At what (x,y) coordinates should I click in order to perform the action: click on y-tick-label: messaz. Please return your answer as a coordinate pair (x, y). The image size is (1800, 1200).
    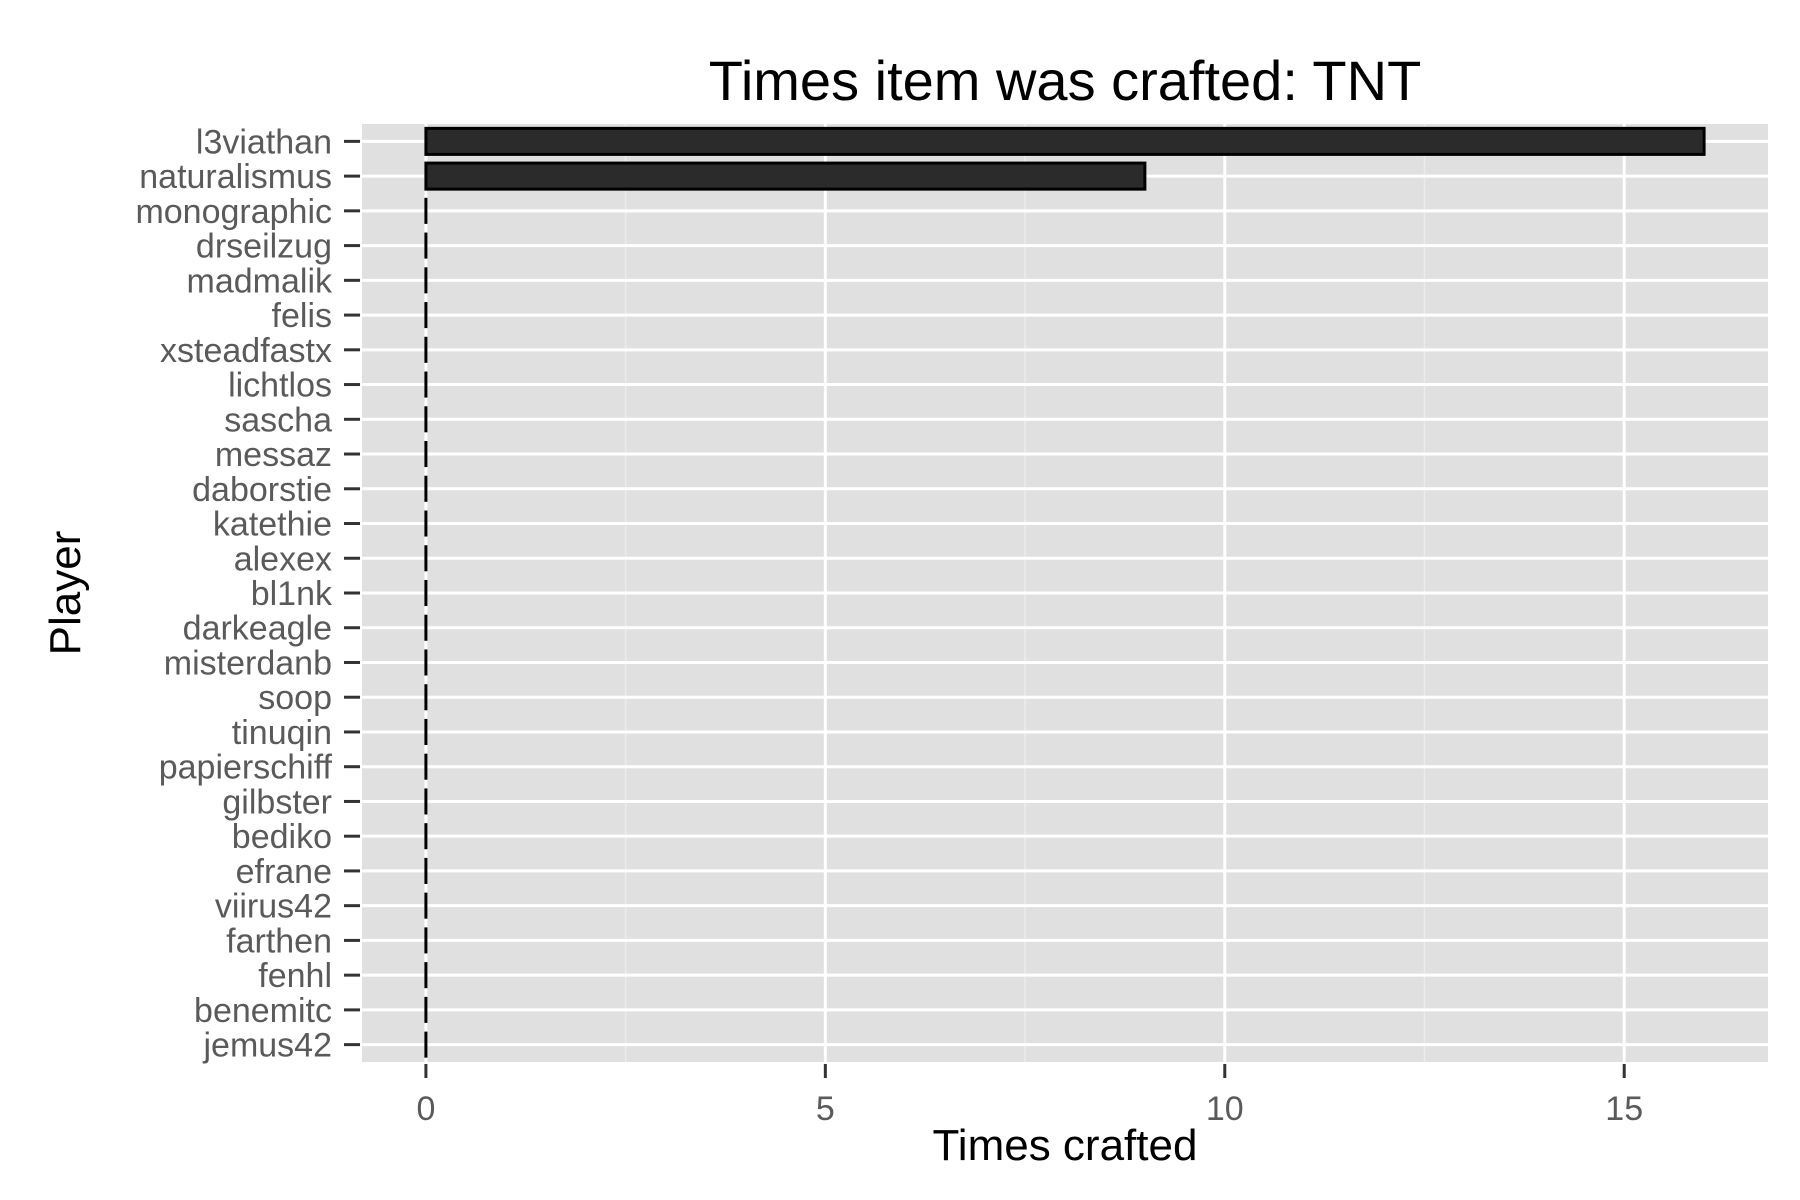
    Looking at the image, I should click on (273, 455).